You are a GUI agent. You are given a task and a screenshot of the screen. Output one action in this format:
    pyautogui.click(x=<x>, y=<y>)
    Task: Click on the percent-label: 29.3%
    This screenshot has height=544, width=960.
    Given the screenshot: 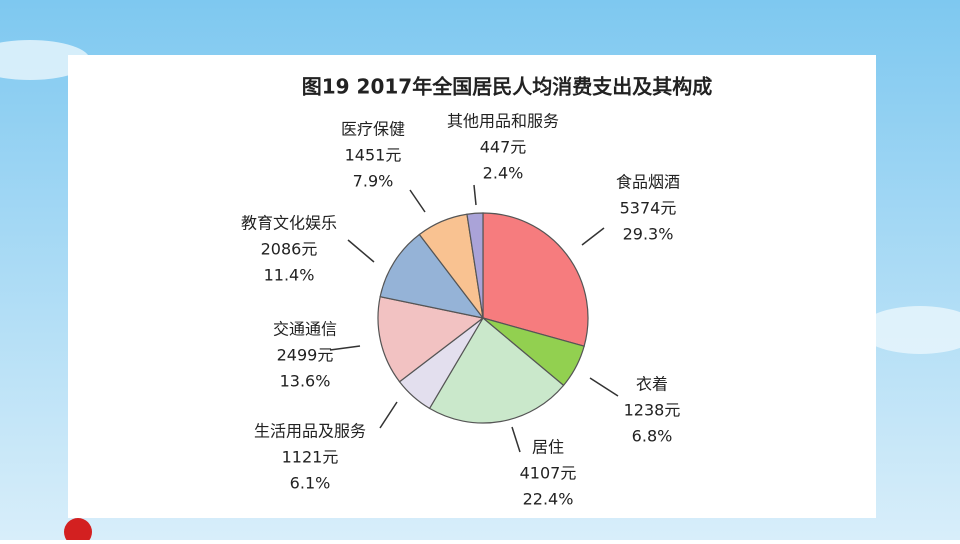 What is the action you would take?
    pyautogui.click(x=648, y=234)
    